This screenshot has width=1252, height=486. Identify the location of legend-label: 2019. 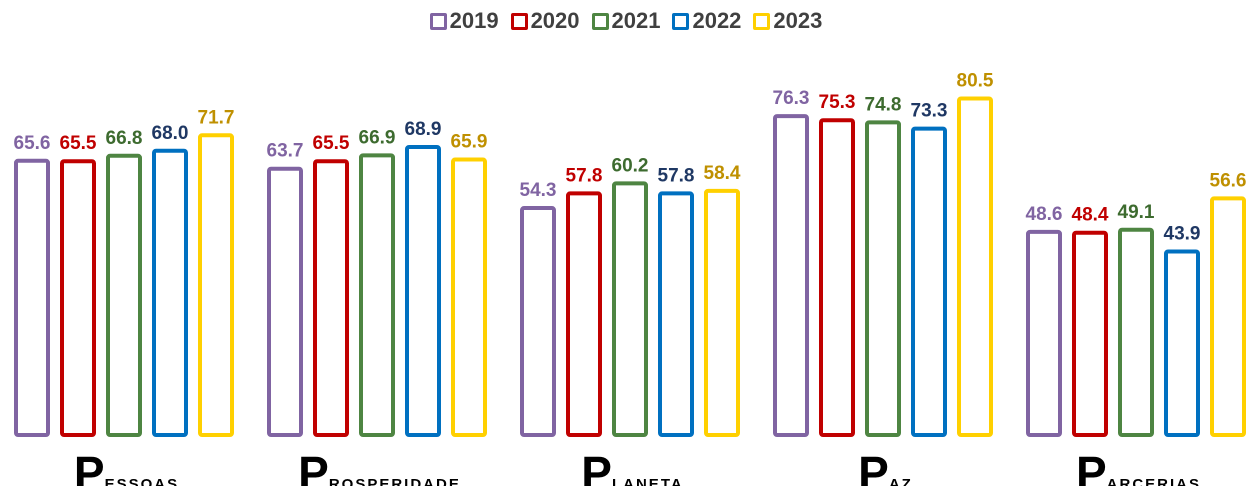
(474, 20).